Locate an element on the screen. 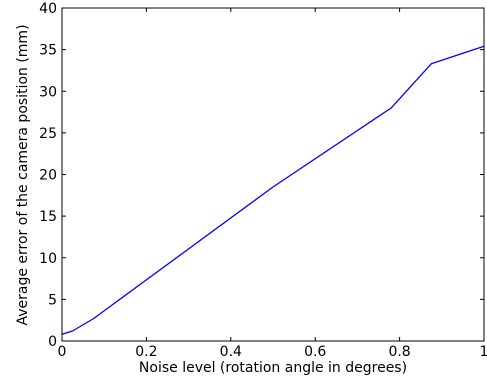 Image resolution: width=487 pixels, height=378 pixels. x-tick-label: 0 is located at coordinates (62, 352).